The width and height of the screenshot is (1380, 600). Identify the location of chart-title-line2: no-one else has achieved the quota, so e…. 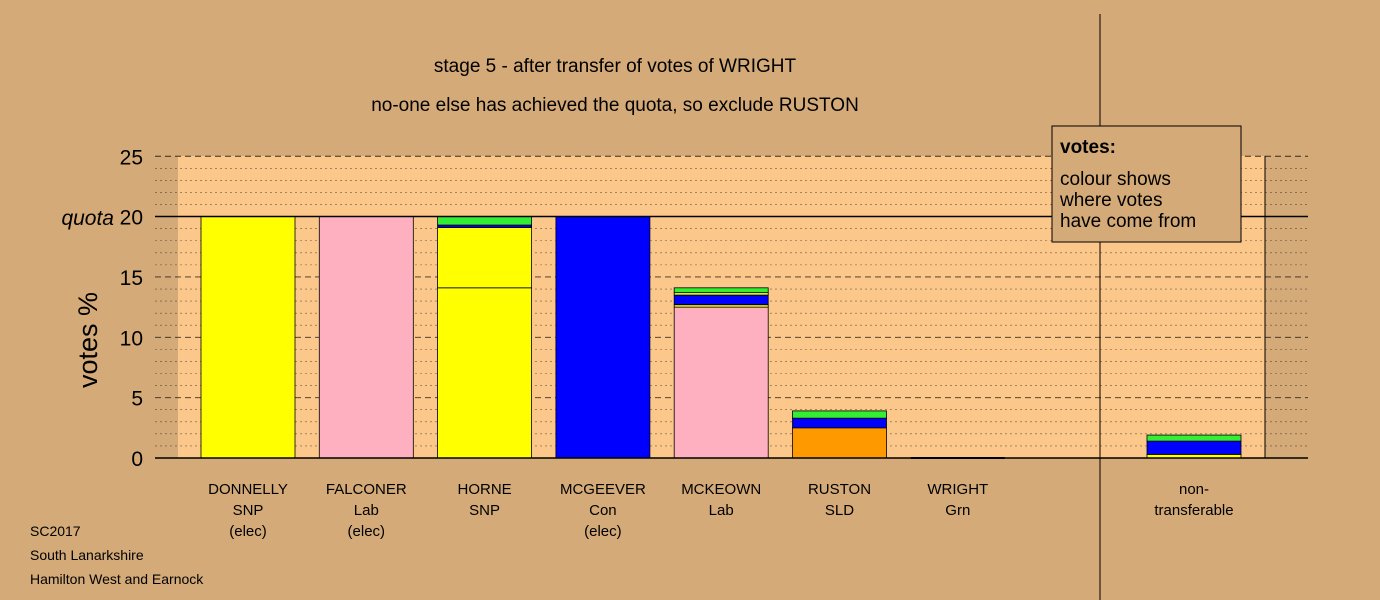
(615, 105).